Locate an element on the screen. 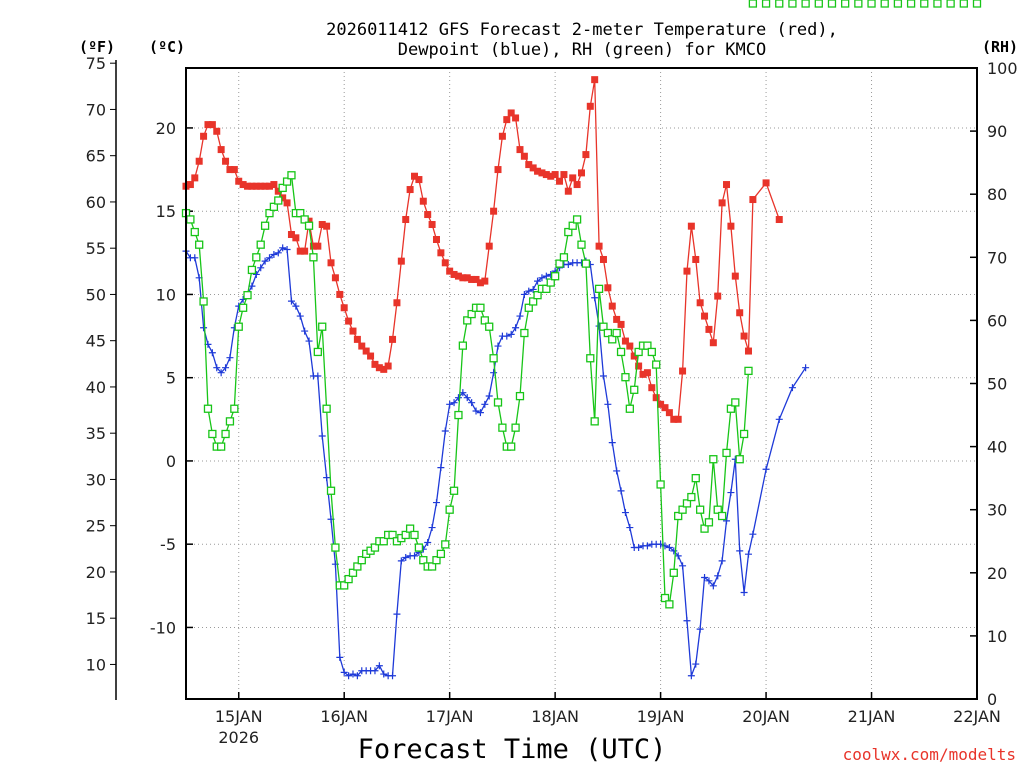  fahrenheit-tick-label-10: 25 is located at coordinates (96, 526).